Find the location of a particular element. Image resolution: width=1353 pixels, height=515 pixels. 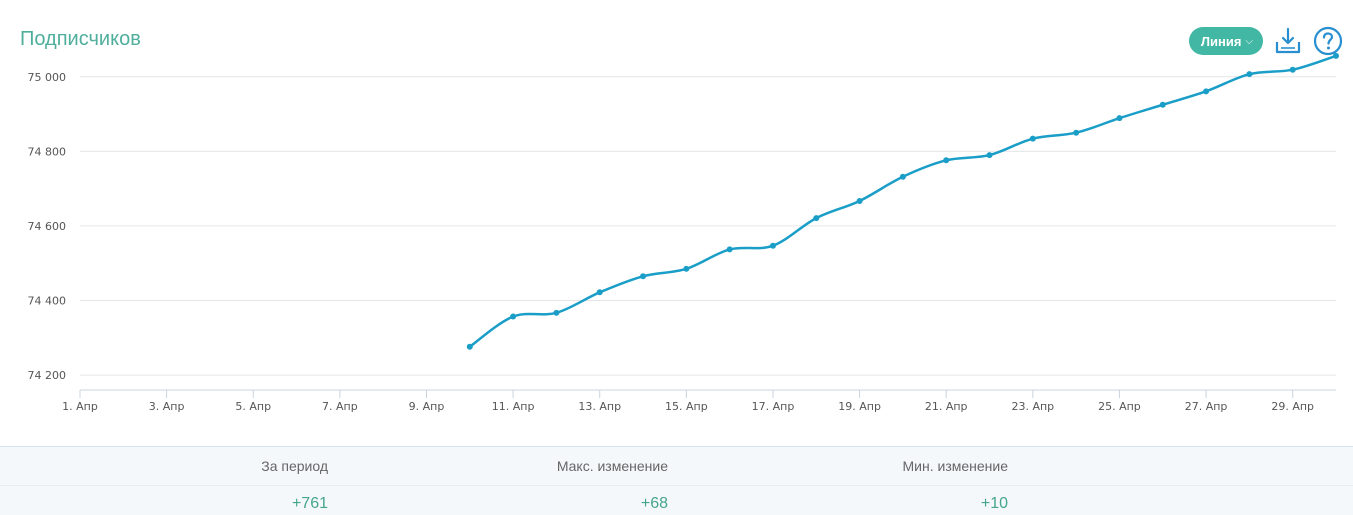

y-tick-label: 75 000 is located at coordinates (47, 77).